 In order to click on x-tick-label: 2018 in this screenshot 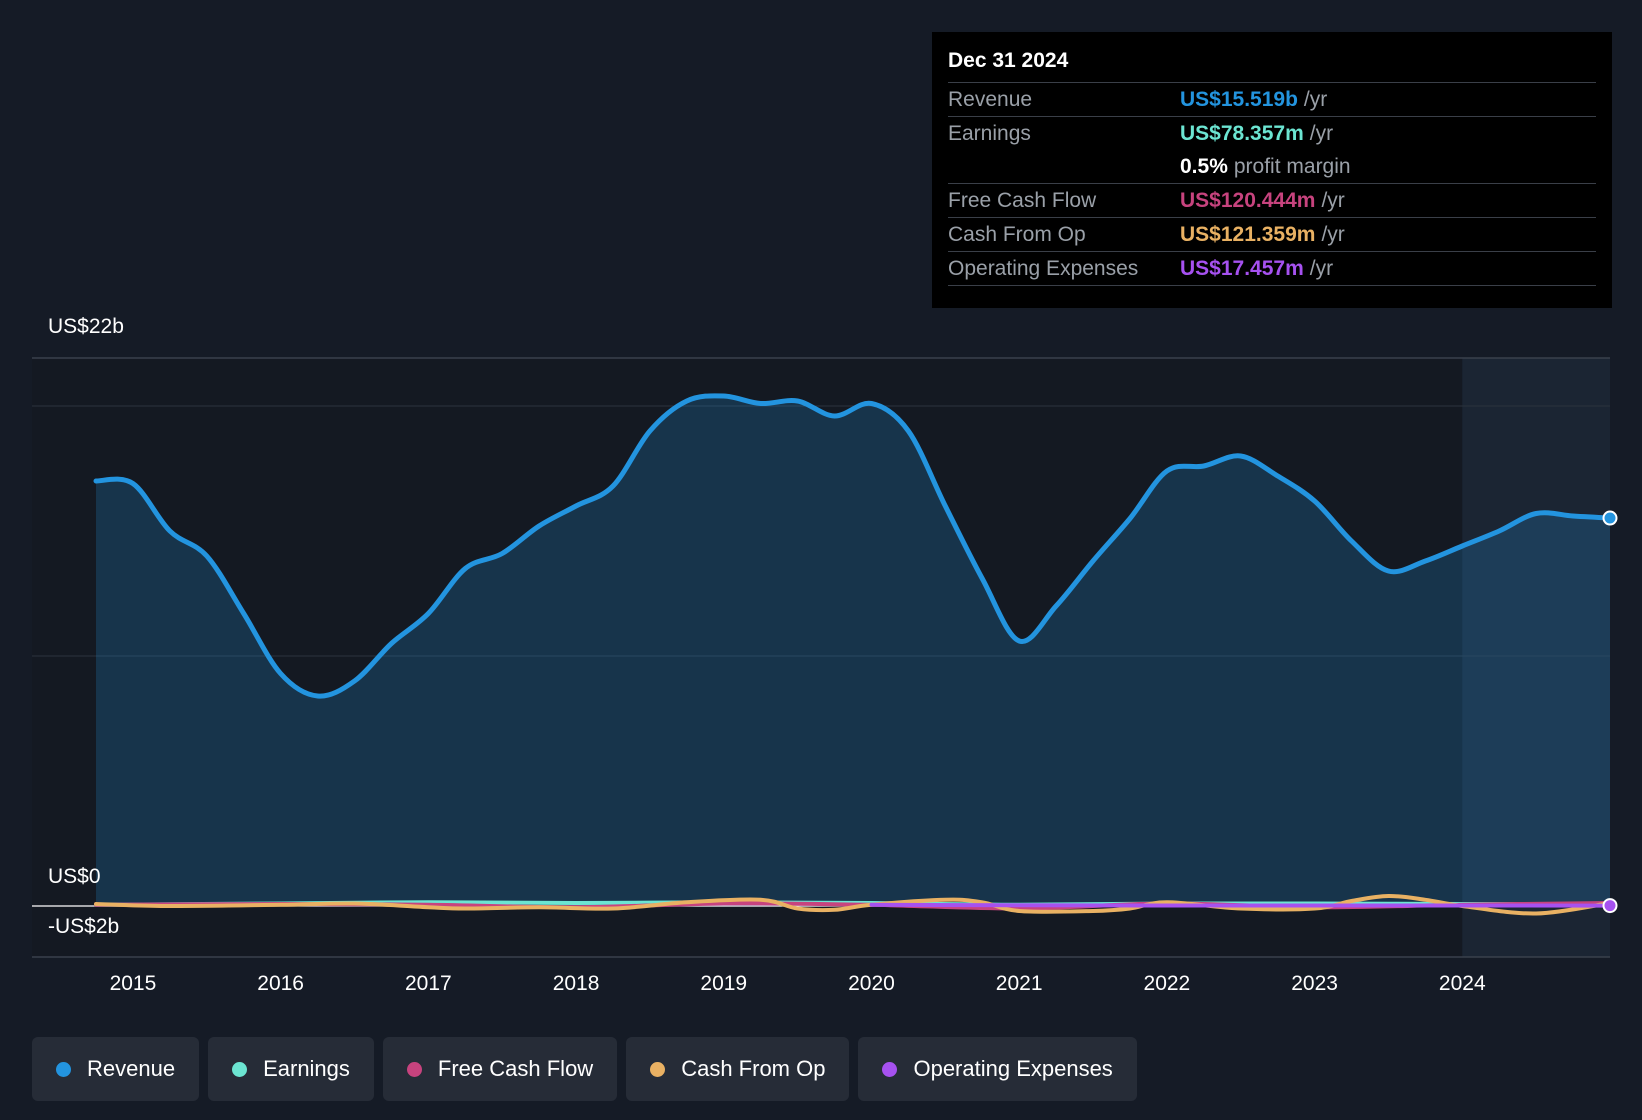, I will do `click(576, 983)`.